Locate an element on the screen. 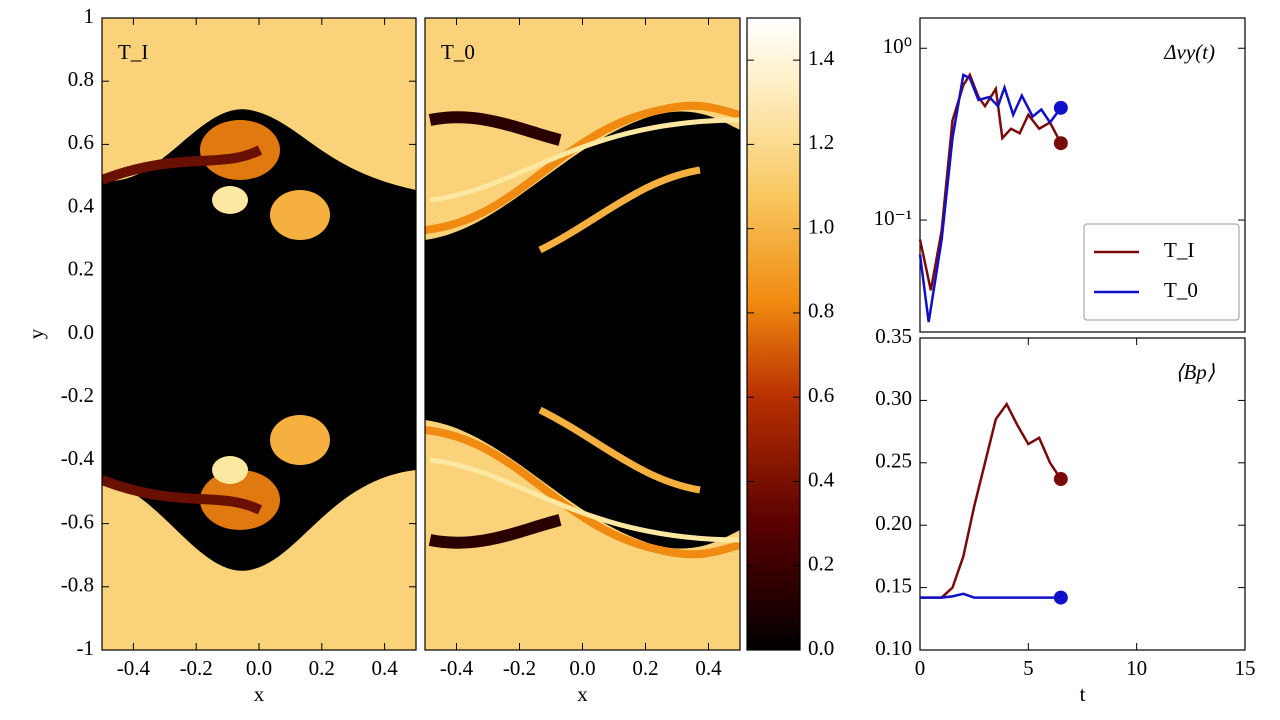  panel-title: T_0 is located at coordinates (458, 52).